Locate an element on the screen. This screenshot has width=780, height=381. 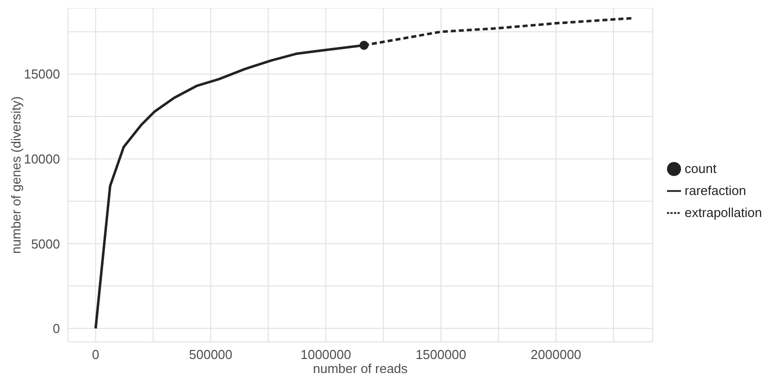
y-axis-title: number of genes (diversity) is located at coordinates (16, 175).